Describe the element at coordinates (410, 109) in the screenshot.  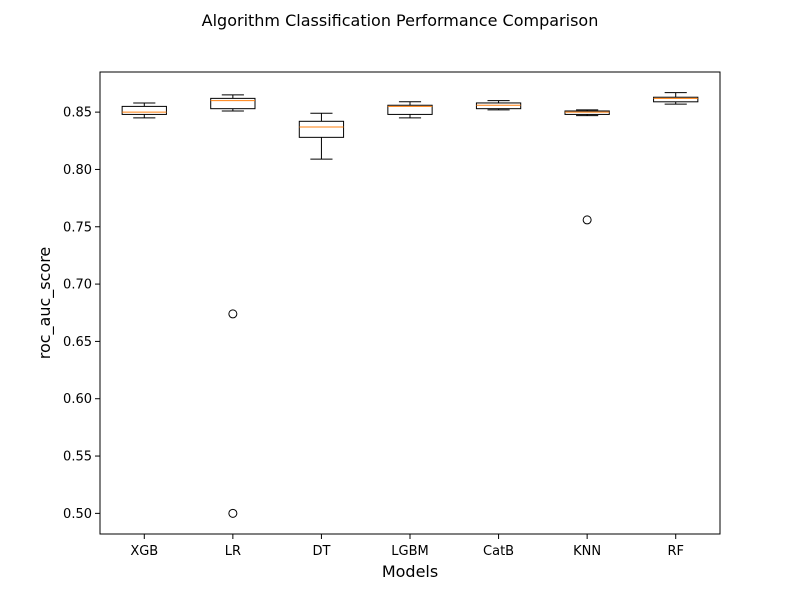
I see `box-lgbm` at that location.